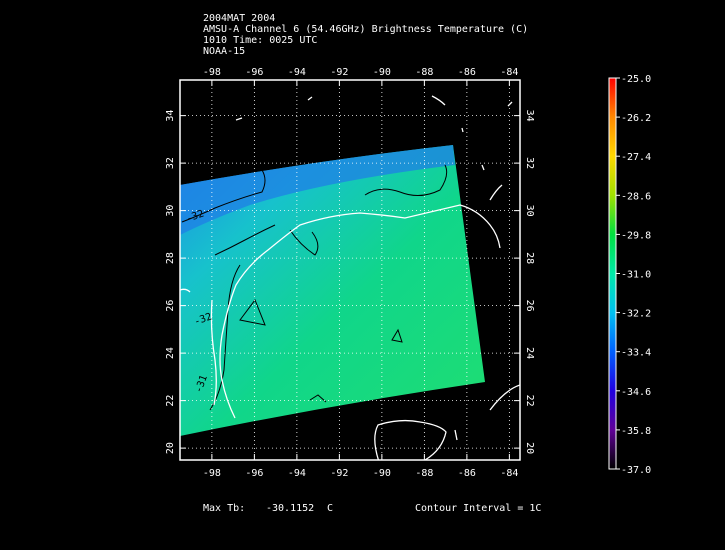 The height and width of the screenshot is (550, 725). Describe the element at coordinates (636, 431) in the screenshot. I see `colorbar-label: -35.8` at that location.